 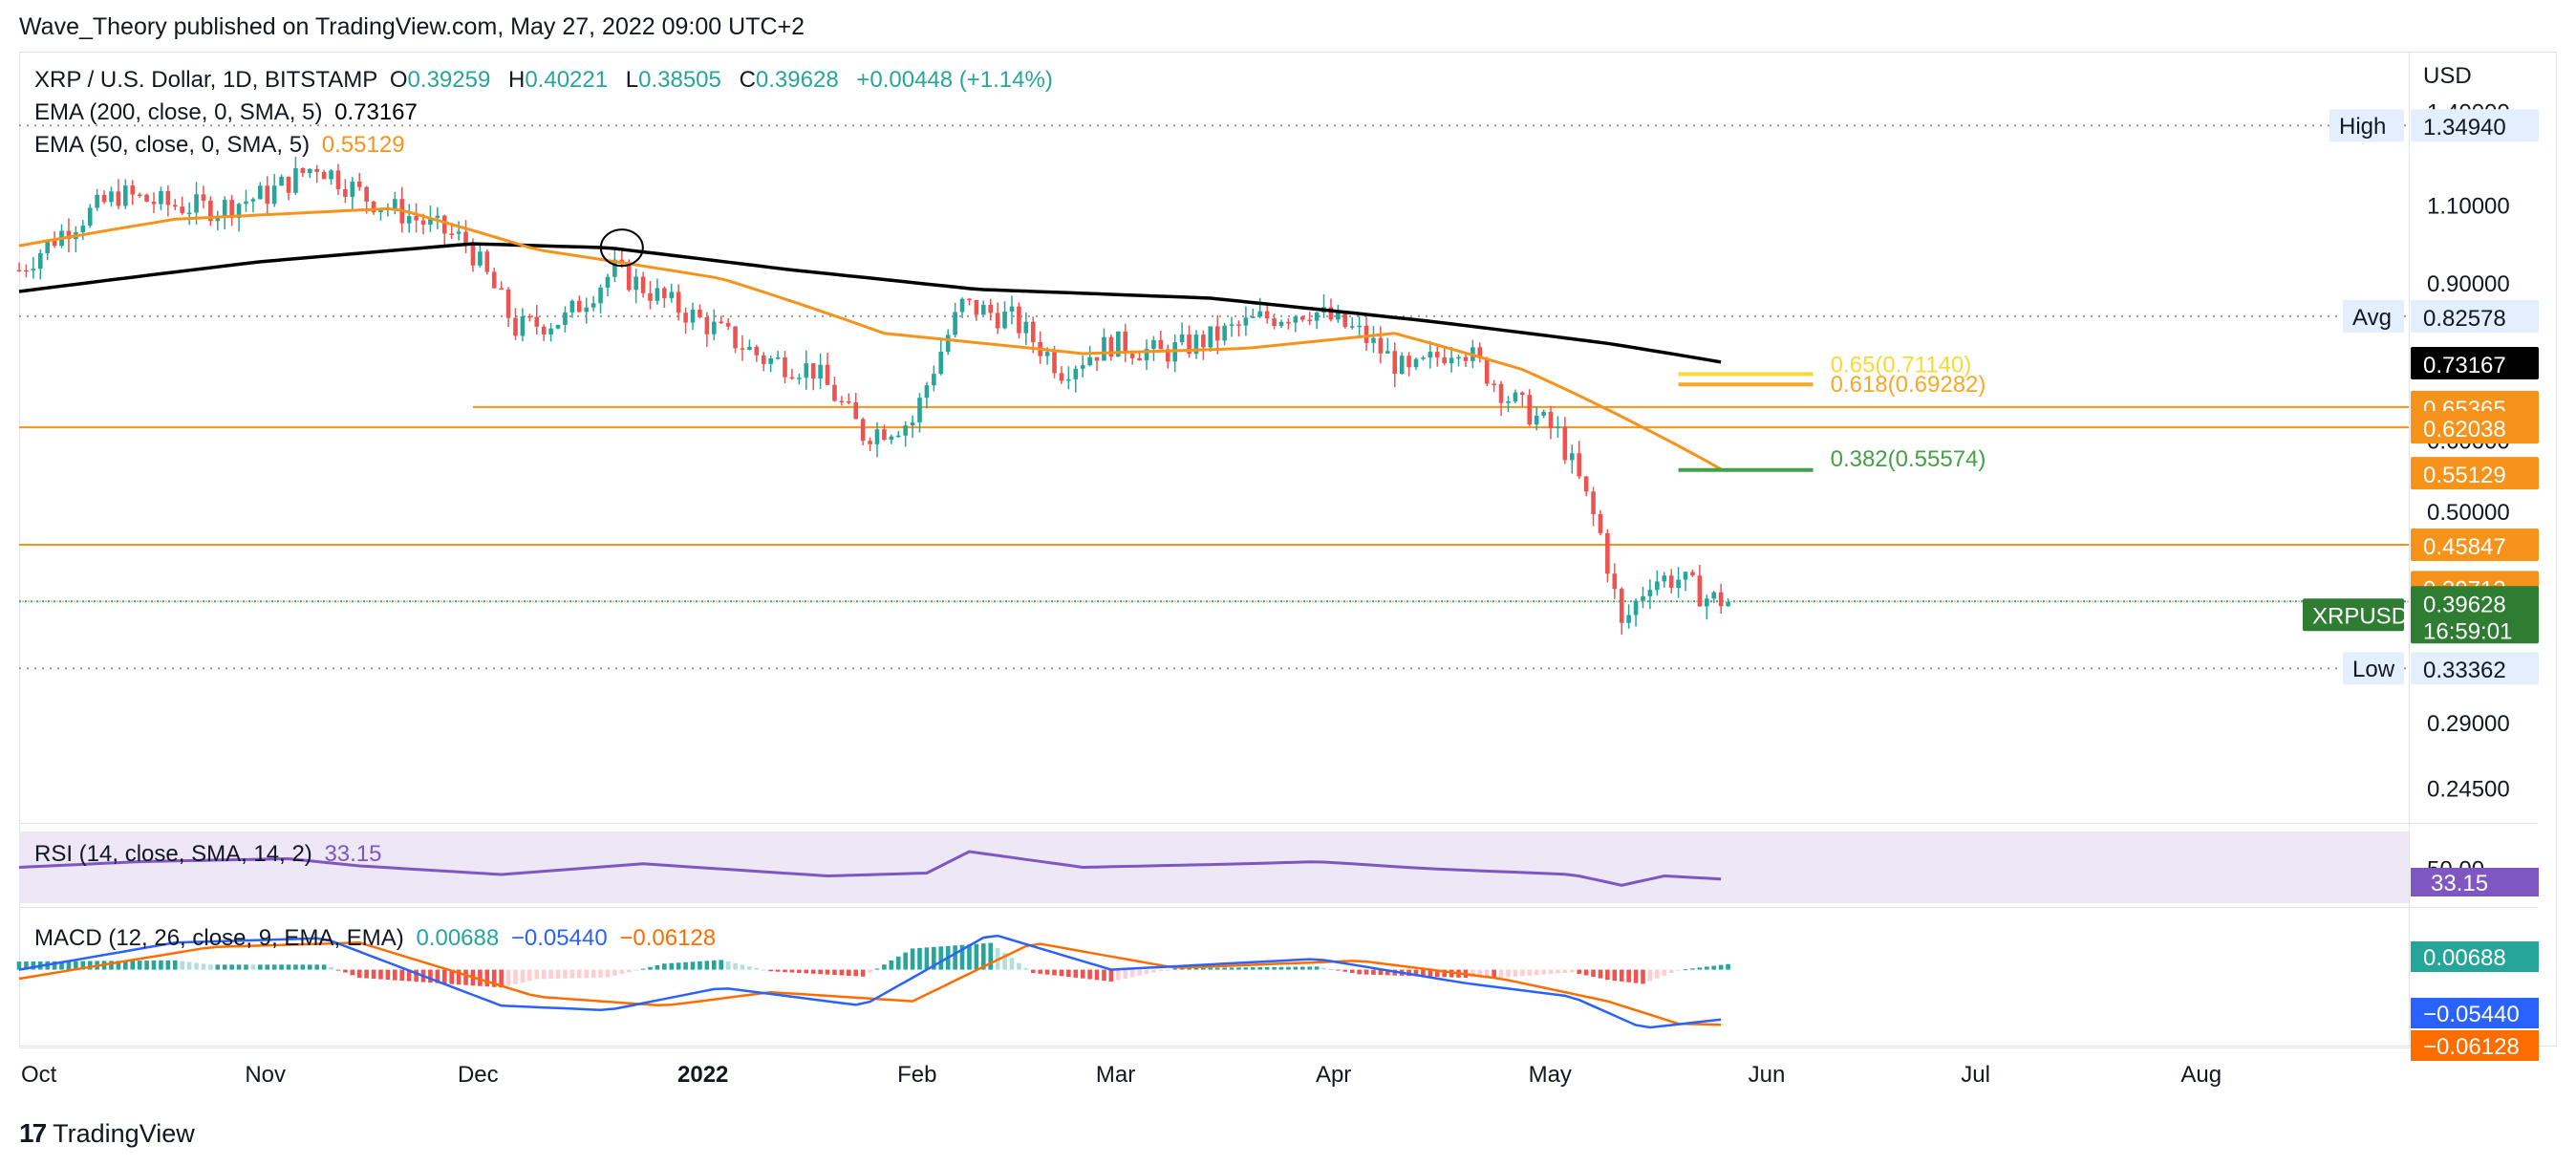 I want to click on rsi-line, so click(x=870, y=868).